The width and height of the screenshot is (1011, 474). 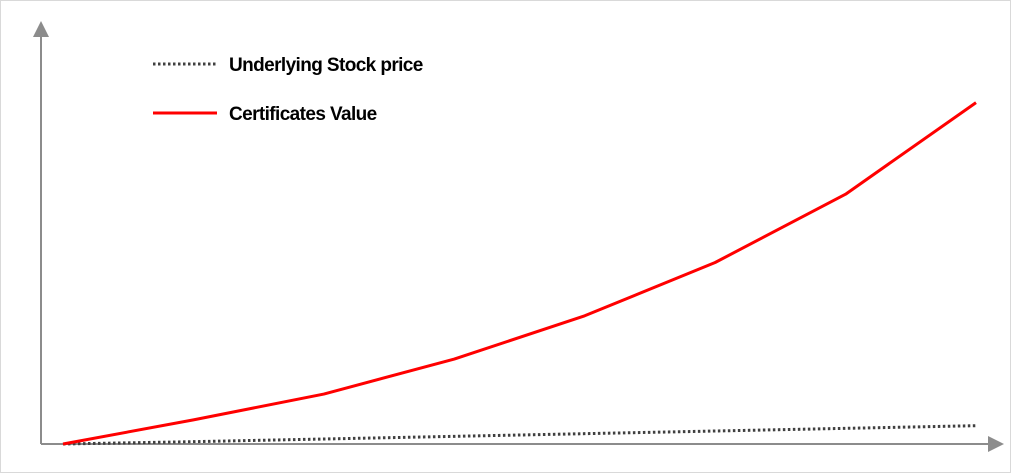 What do you see at coordinates (326, 65) in the screenshot?
I see `legend-label-underlying-stock-price: Underlying Stock price` at bounding box center [326, 65].